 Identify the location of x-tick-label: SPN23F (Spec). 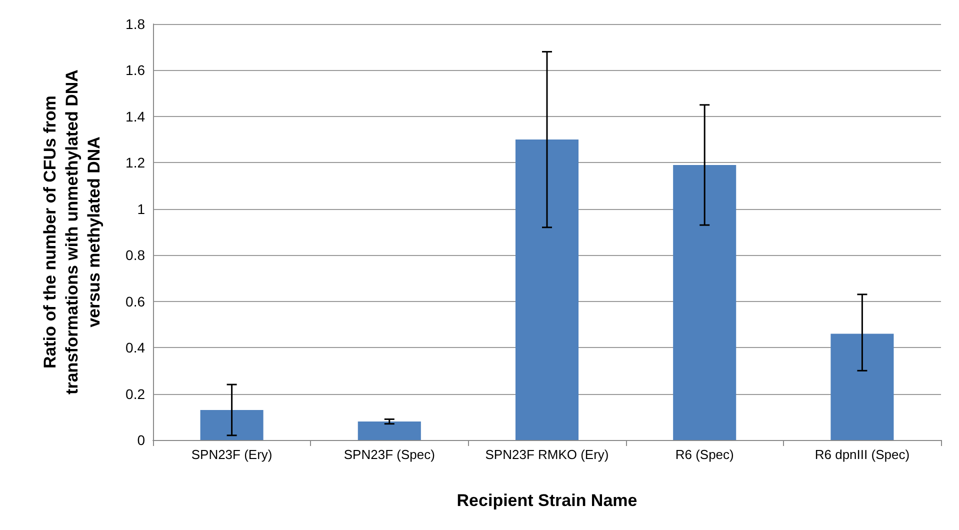
(389, 454).